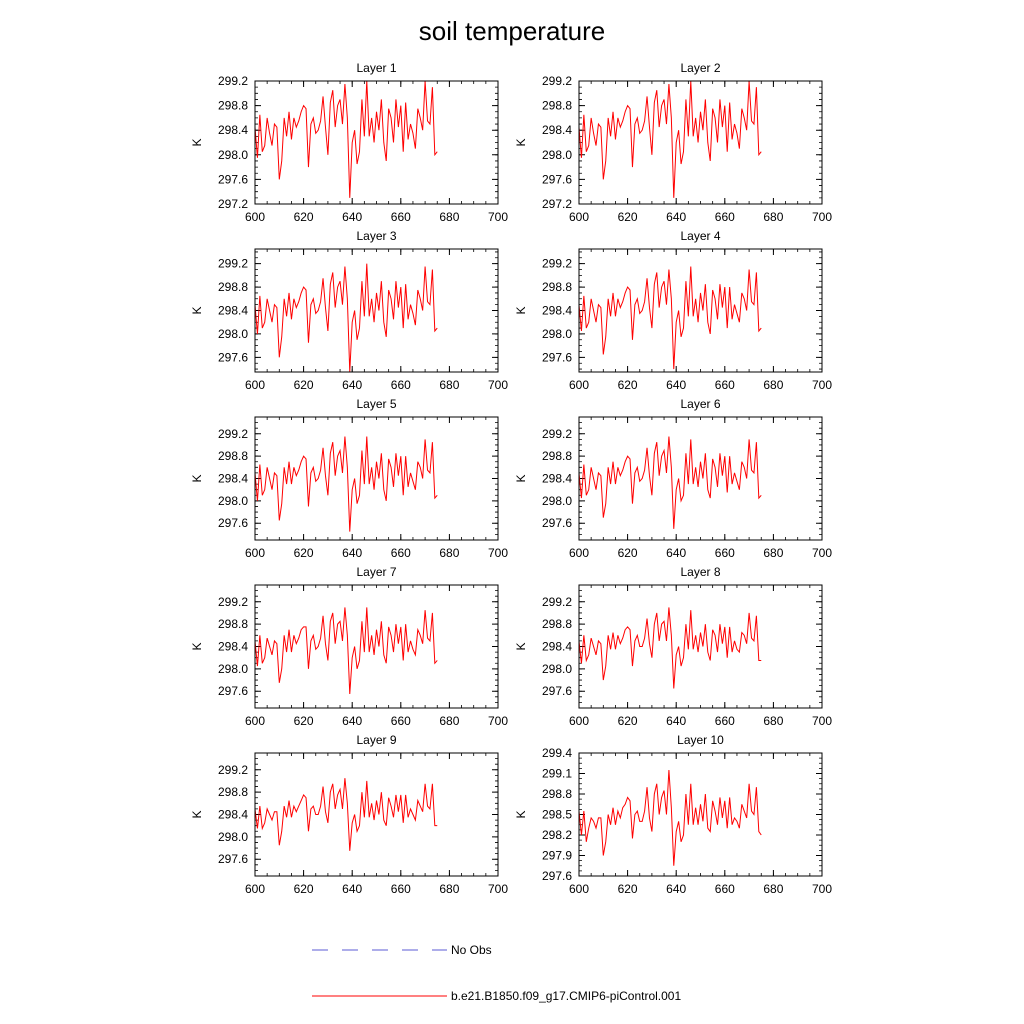  What do you see at coordinates (557, 81) in the screenshot?
I see `y-tick-label-2-299.2: 299.2` at bounding box center [557, 81].